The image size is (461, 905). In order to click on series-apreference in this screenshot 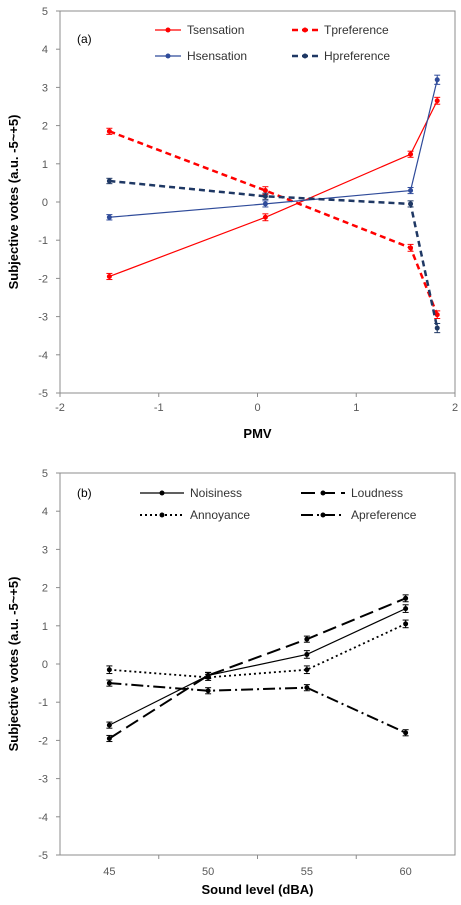, I will do `click(257, 708)`.